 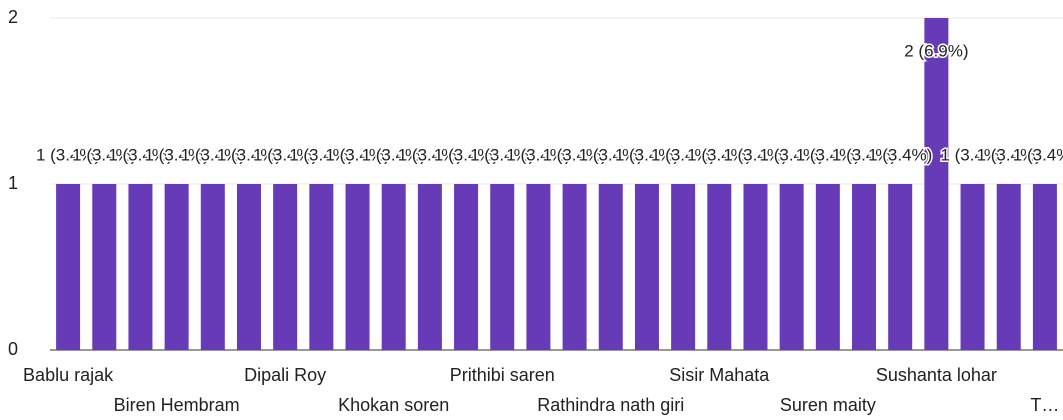 What do you see at coordinates (68, 375) in the screenshot?
I see `x-tick-label: Bablu rajak` at bounding box center [68, 375].